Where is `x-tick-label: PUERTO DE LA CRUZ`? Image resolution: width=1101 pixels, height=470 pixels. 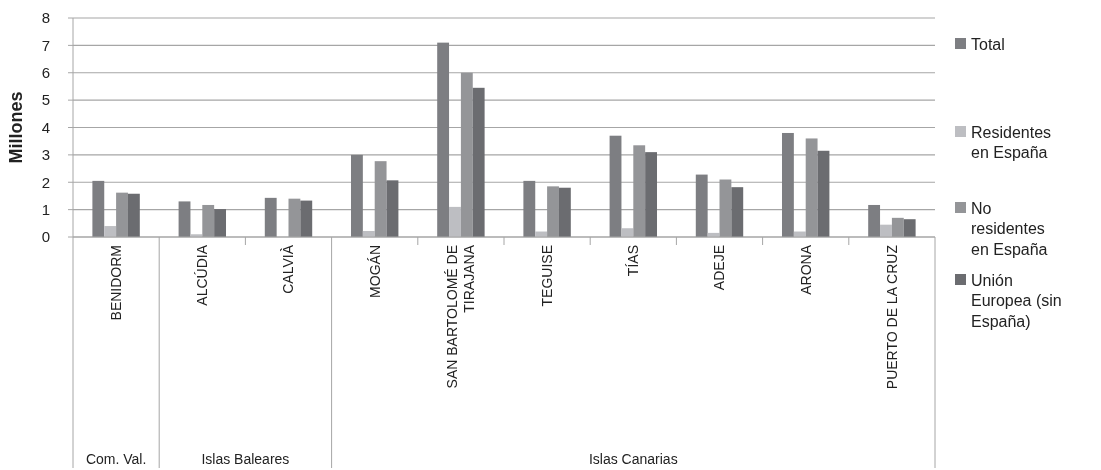
x-tick-label: PUERTO DE LA CRUZ is located at coordinates (891, 317).